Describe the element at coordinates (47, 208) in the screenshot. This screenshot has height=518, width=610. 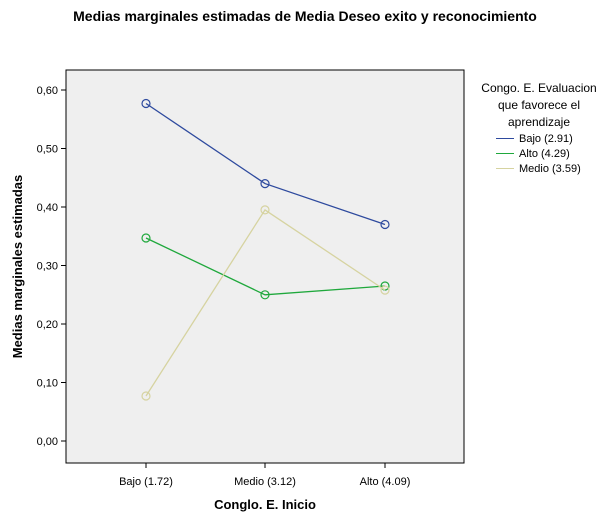
I see `y-tick-label: 0,40` at that location.